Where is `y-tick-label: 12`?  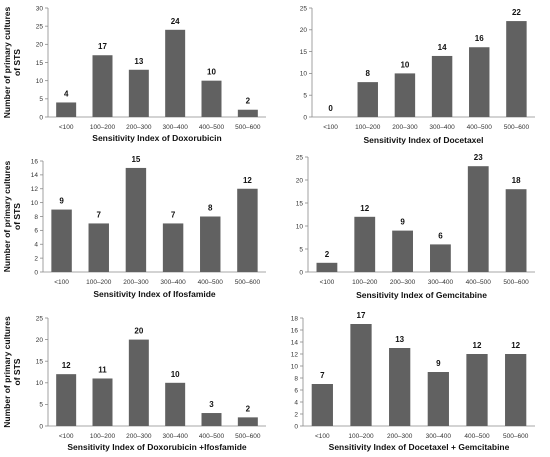
y-tick-label: 12 is located at coordinates (295, 354).